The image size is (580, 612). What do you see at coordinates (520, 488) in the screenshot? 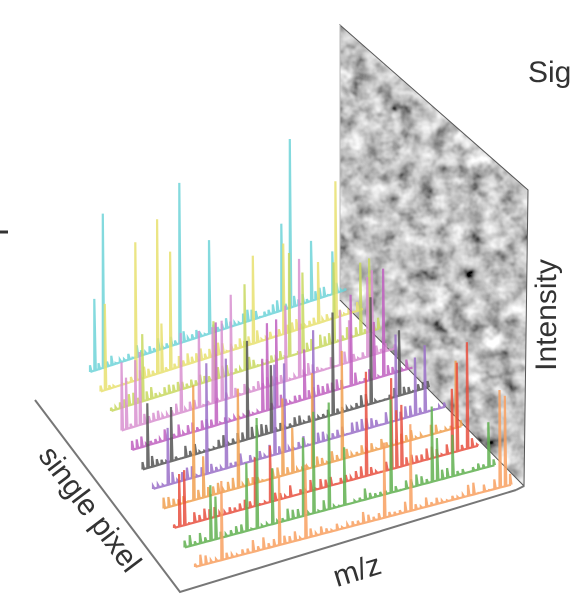
I see `floor-corner` at bounding box center [520, 488].